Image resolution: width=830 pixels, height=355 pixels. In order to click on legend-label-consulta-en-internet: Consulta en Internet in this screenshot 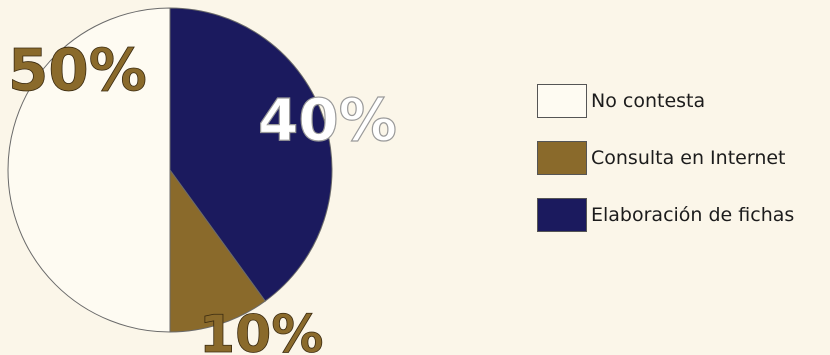, I will do `click(688, 158)`.